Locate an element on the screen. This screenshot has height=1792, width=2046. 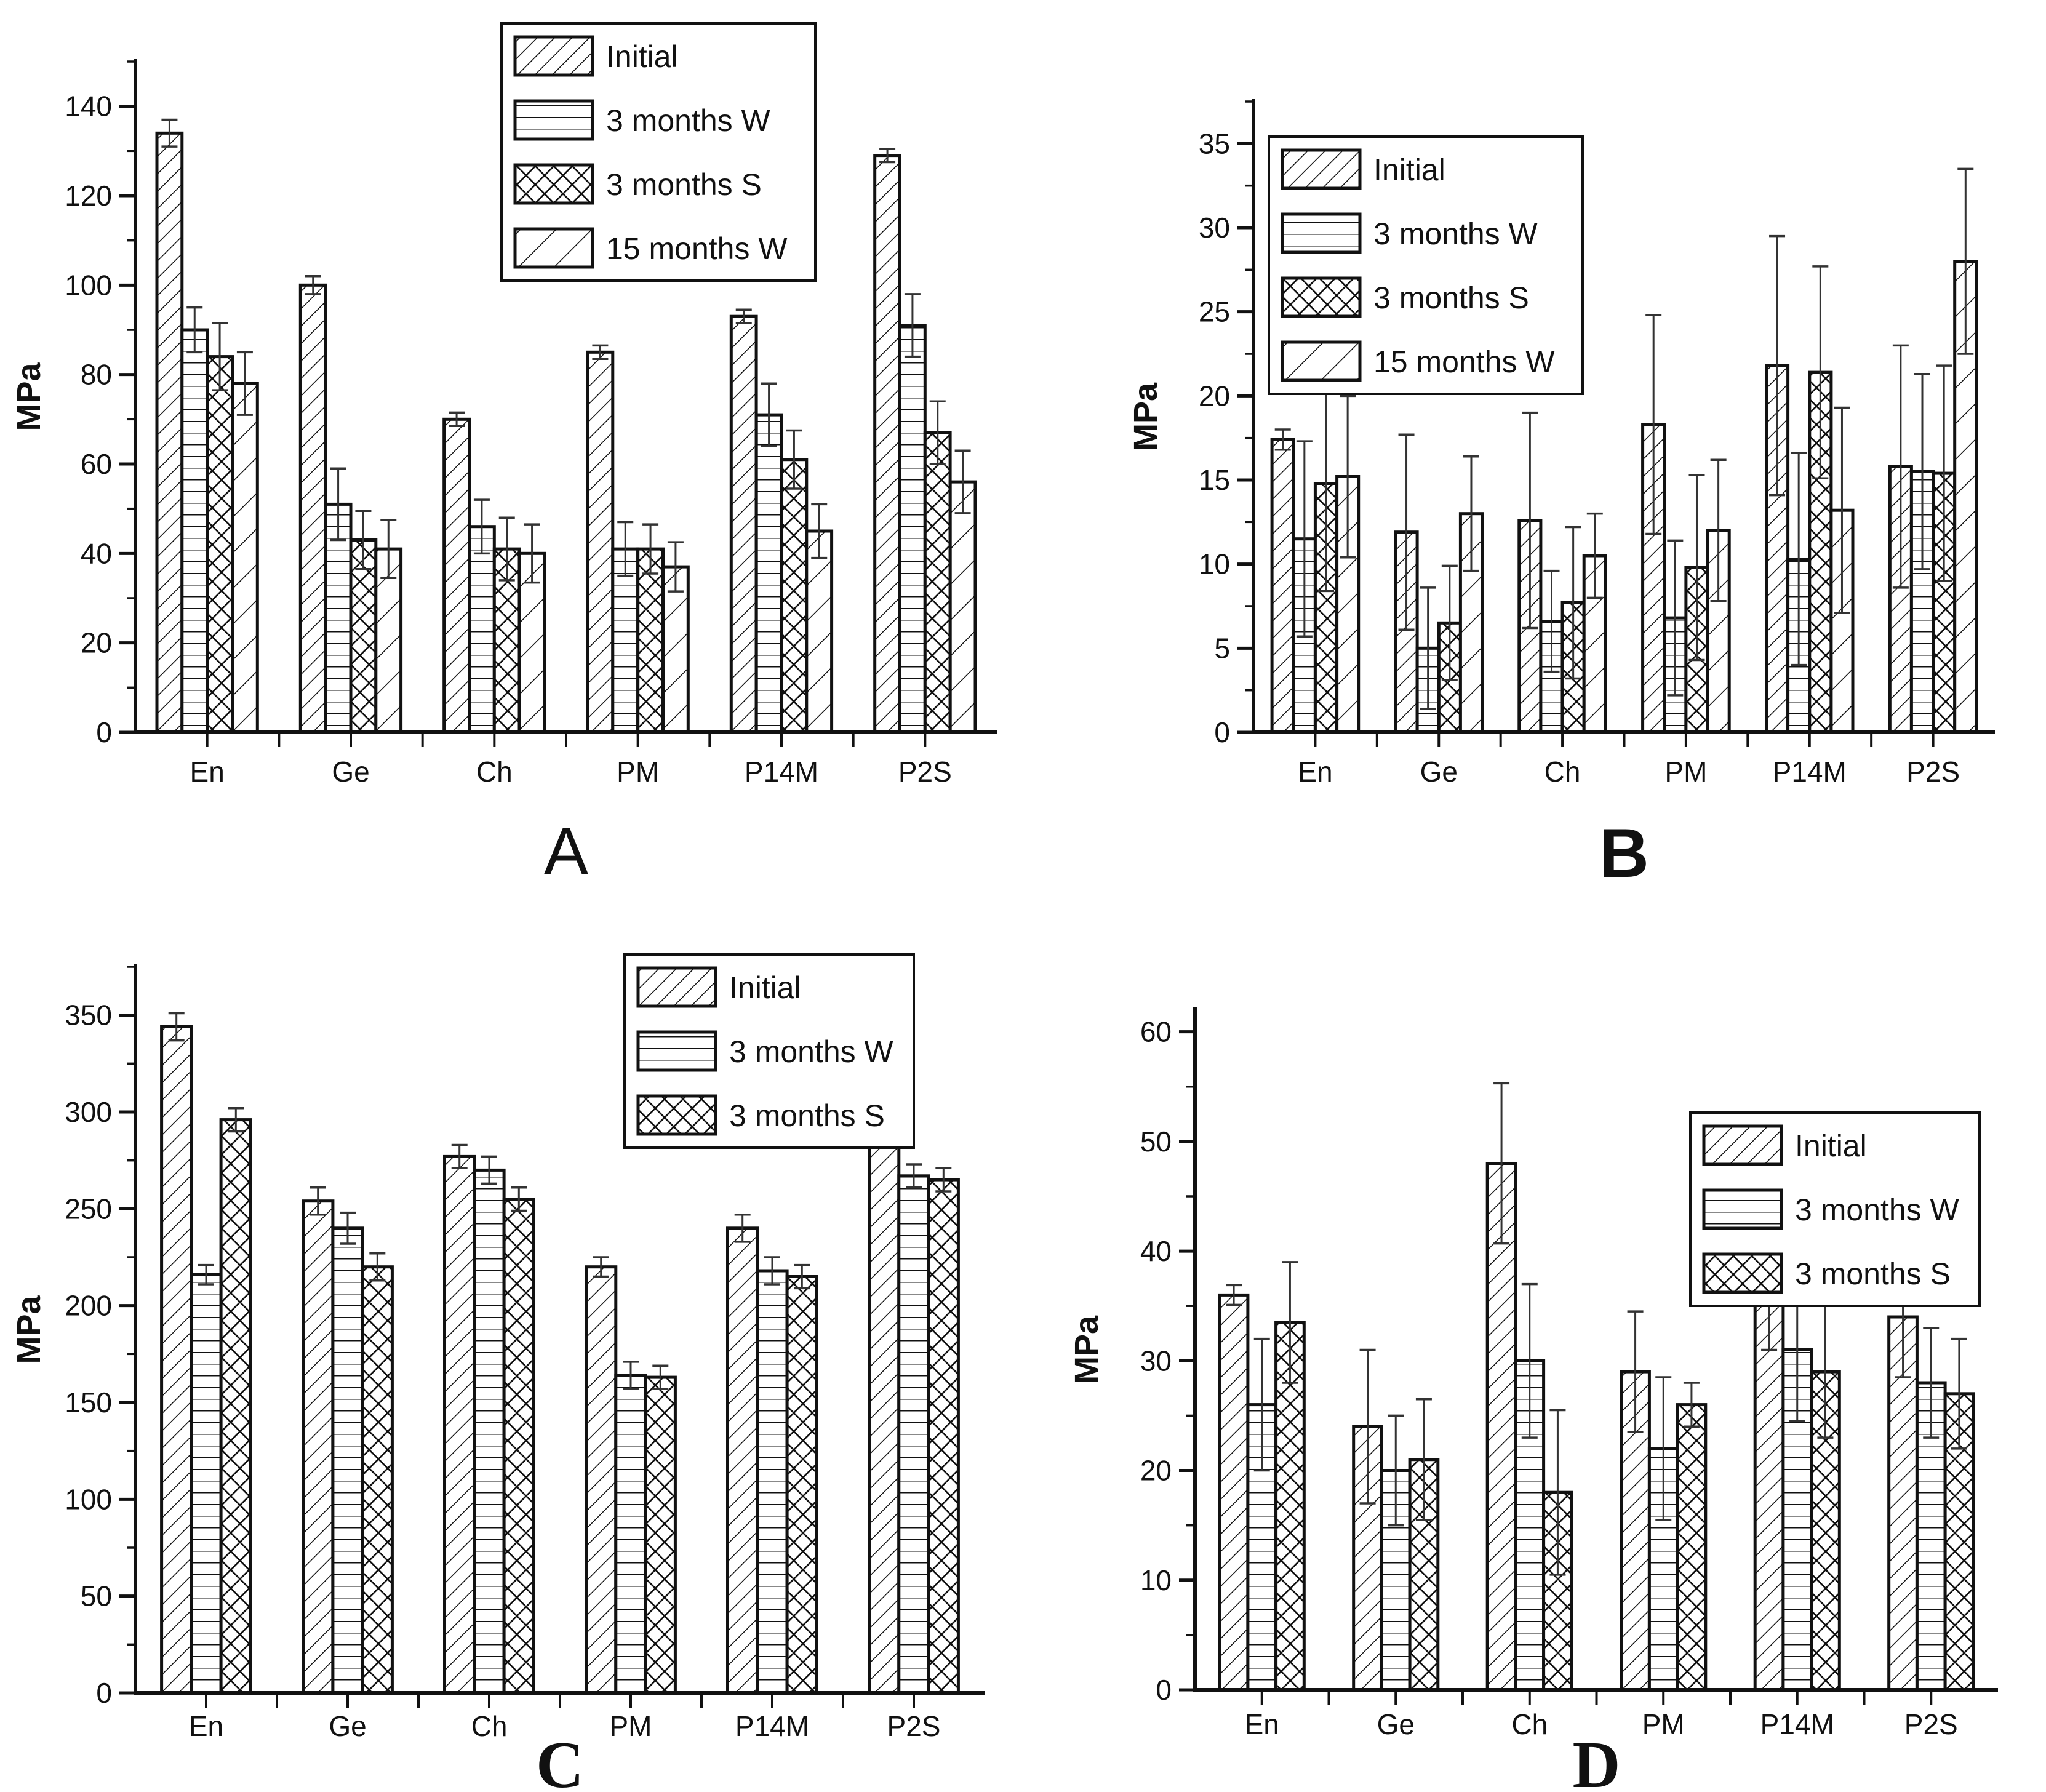
y-tick-label: 100 is located at coordinates (89, 285).